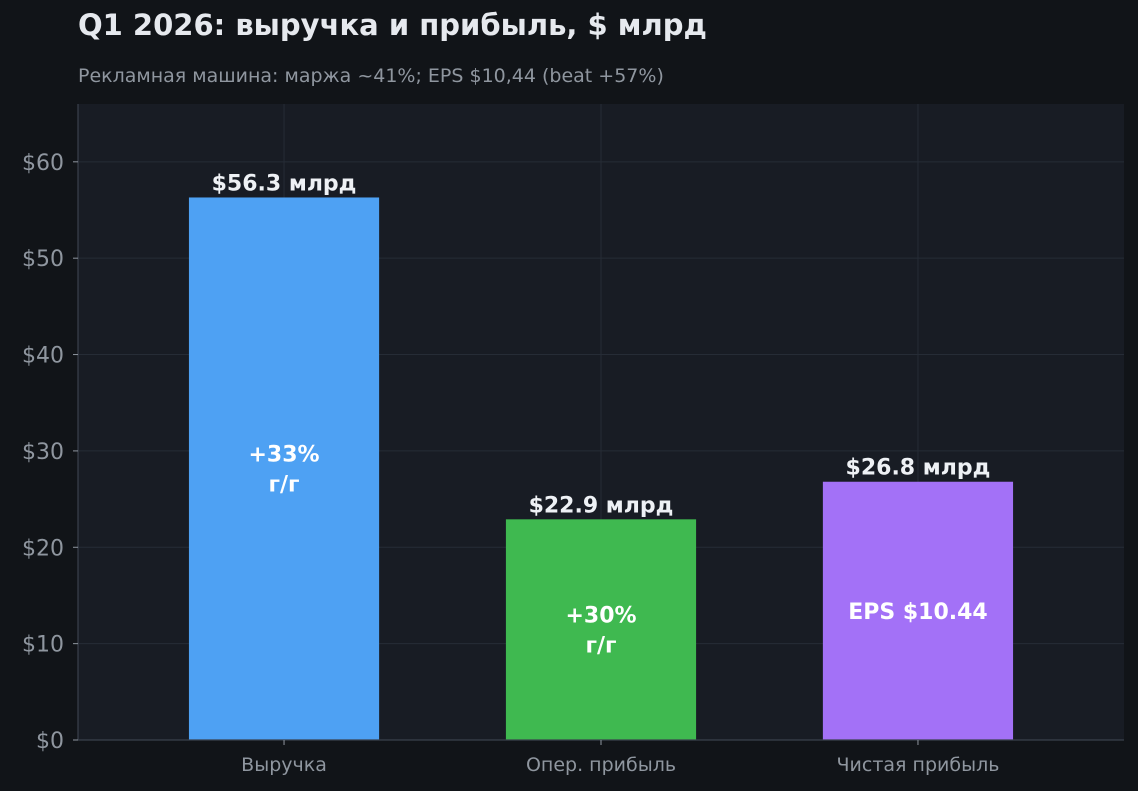 The width and height of the screenshot is (1138, 791). What do you see at coordinates (43, 259) in the screenshot?
I see `y-tick-label: $50` at bounding box center [43, 259].